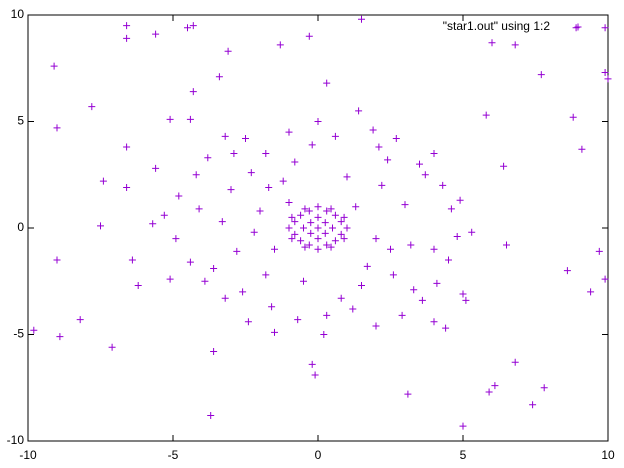 This screenshot has height=468, width=624. What do you see at coordinates (16, 440) in the screenshot?
I see `y-tick-label: -10` at bounding box center [16, 440].